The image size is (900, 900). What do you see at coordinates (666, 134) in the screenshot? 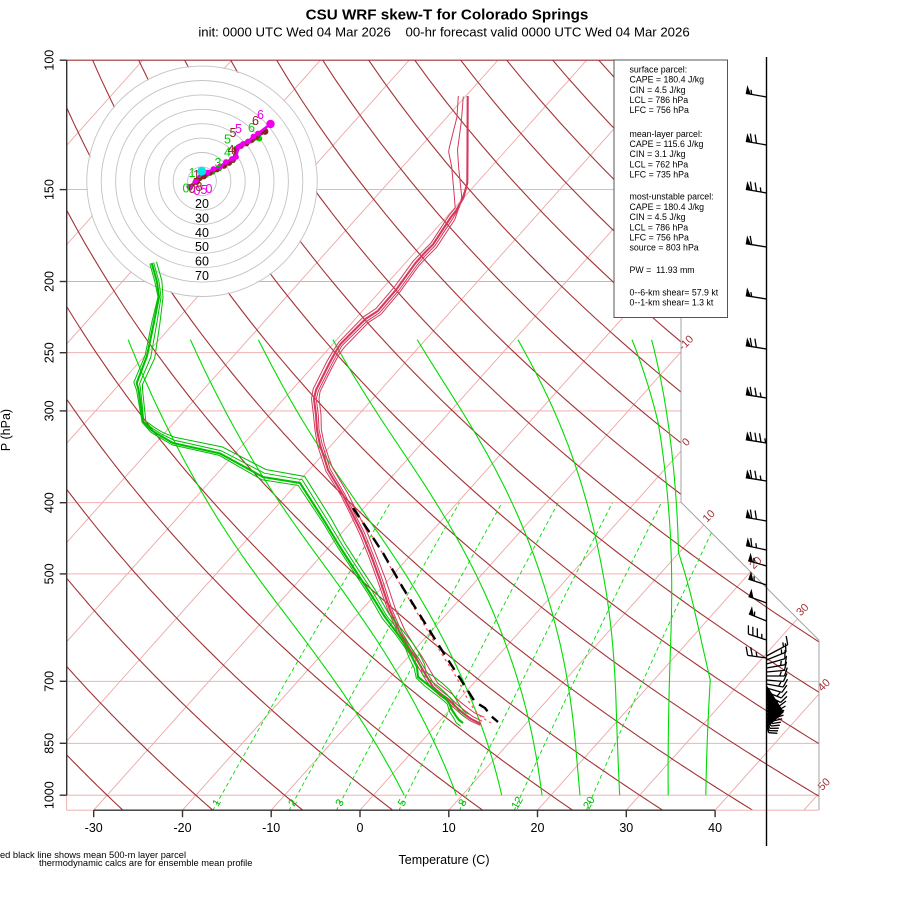
I see `svg-text: mean-layer parcel:` at bounding box center [666, 134].